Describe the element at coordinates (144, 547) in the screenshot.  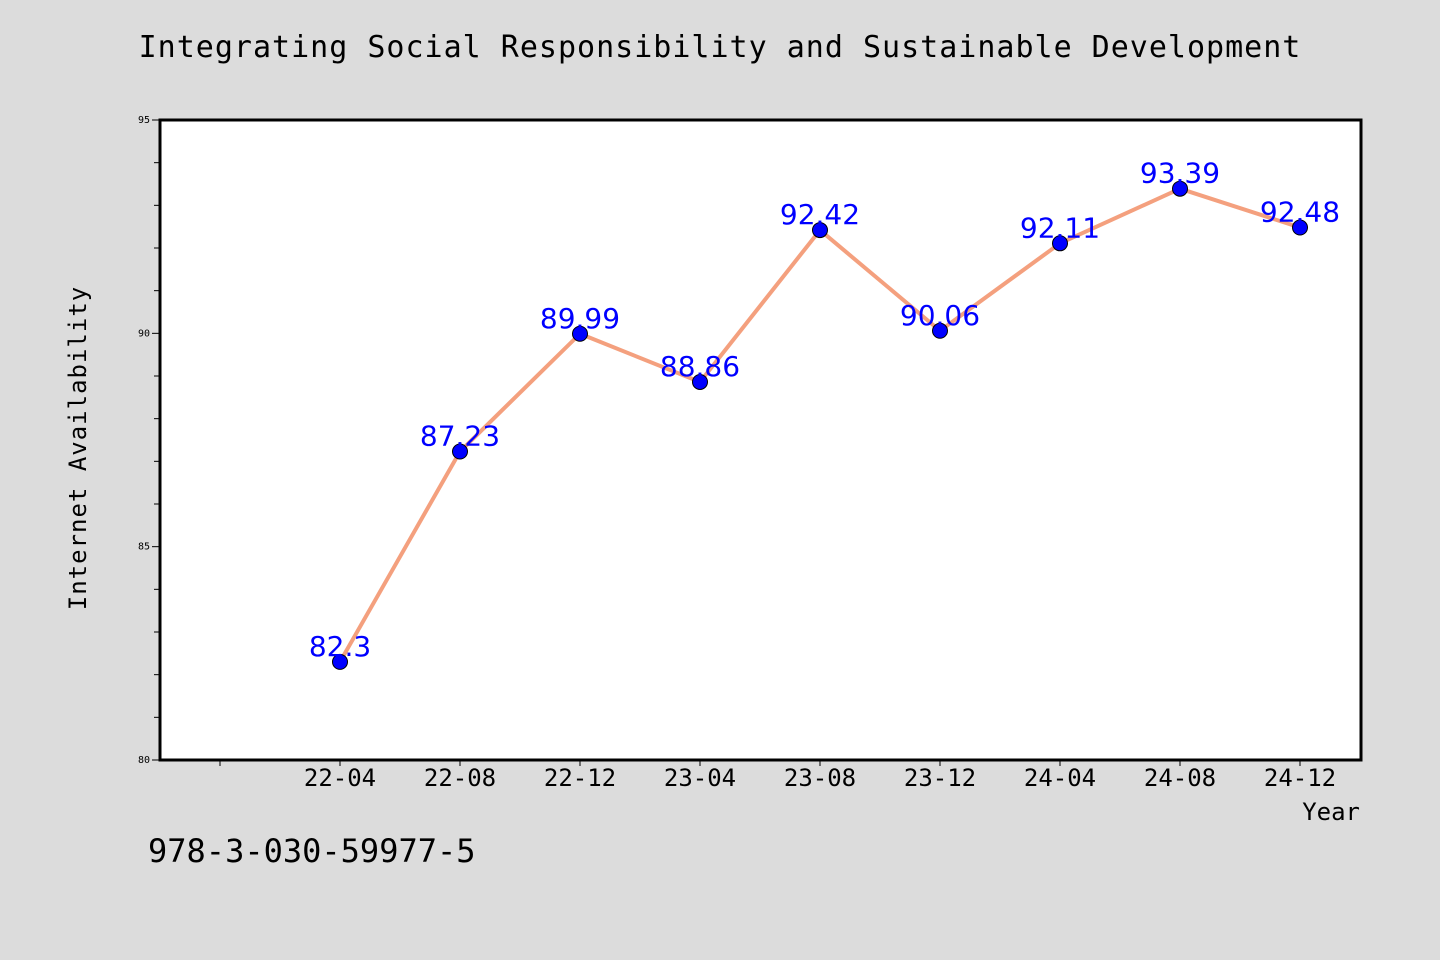
I see `y-tick-label: 85` at that location.